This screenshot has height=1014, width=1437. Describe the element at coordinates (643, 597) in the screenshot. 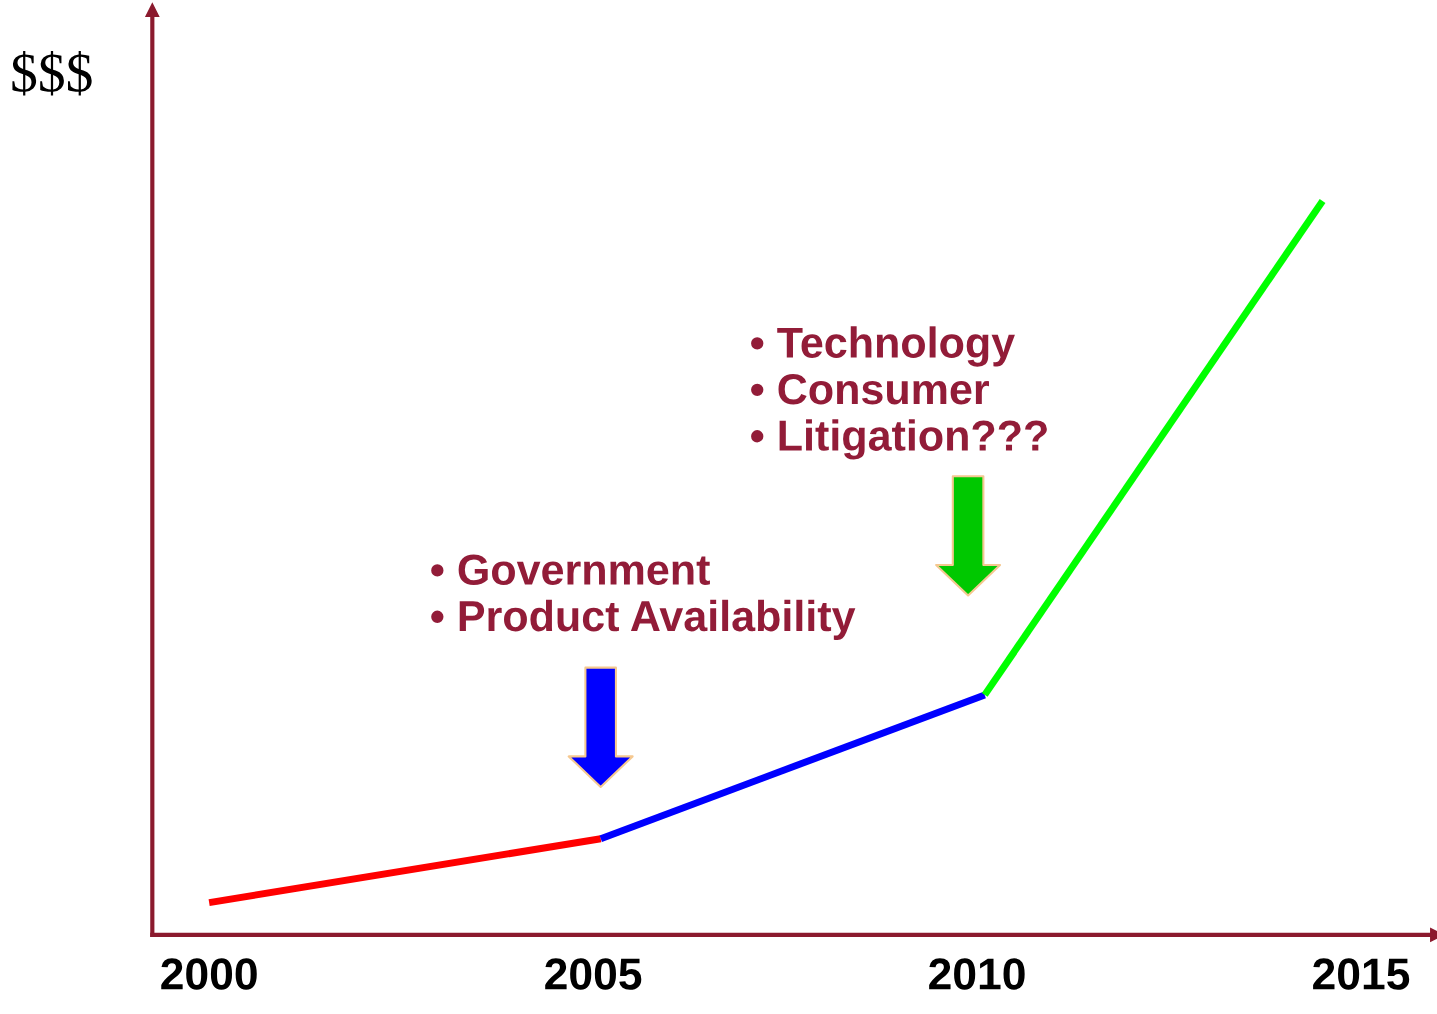

I see `annotation: • Government • Product Availability` at that location.